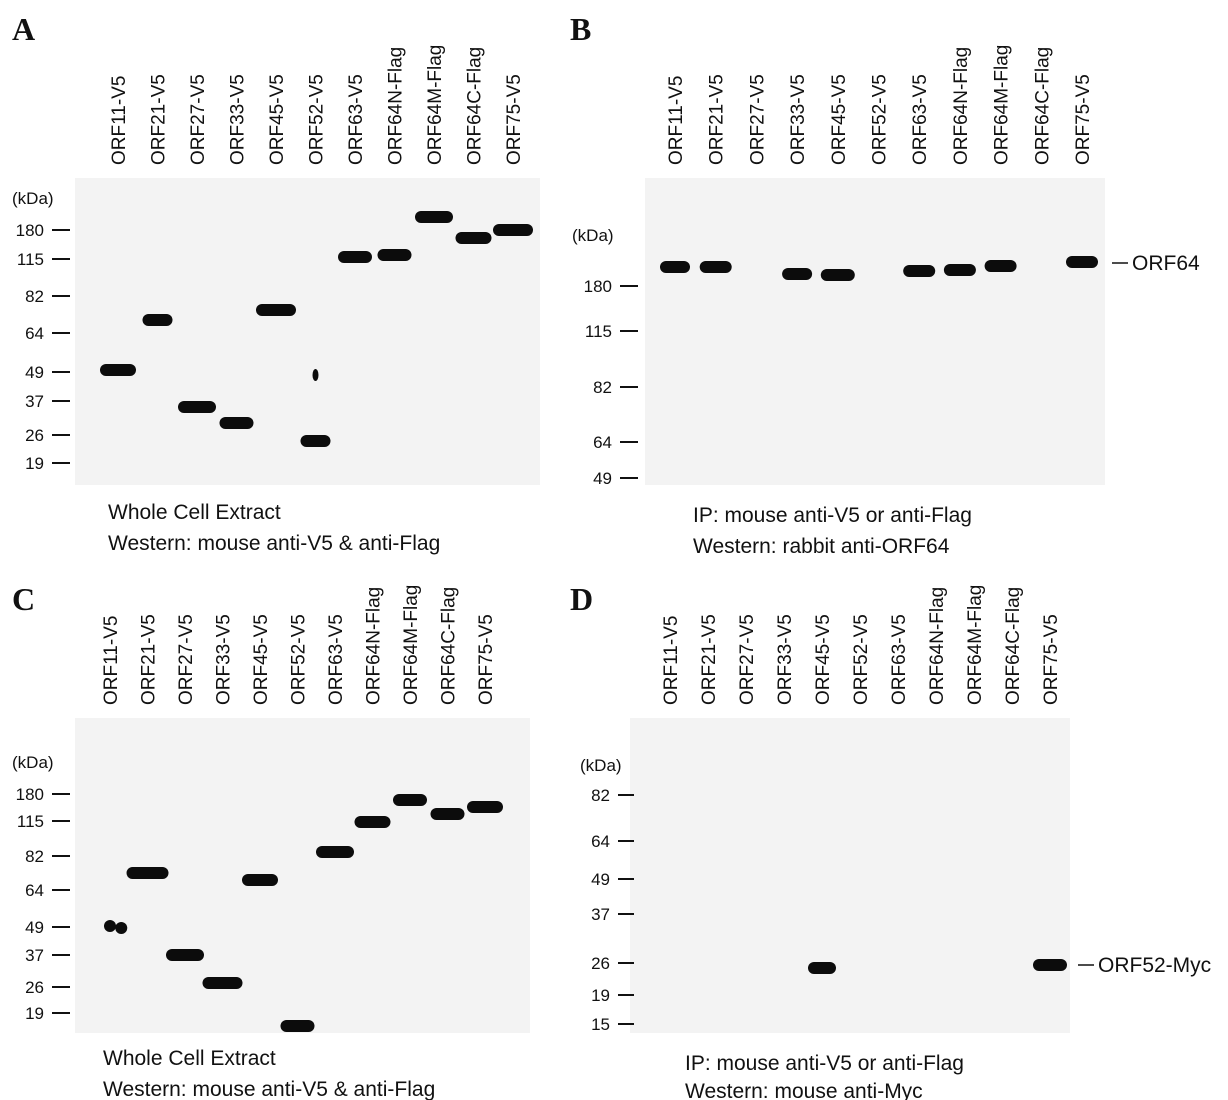 The width and height of the screenshot is (1228, 1100). Describe the element at coordinates (274, 543) in the screenshot. I see `caption: Western: mouse anti-V5 & anti-Flag` at that location.